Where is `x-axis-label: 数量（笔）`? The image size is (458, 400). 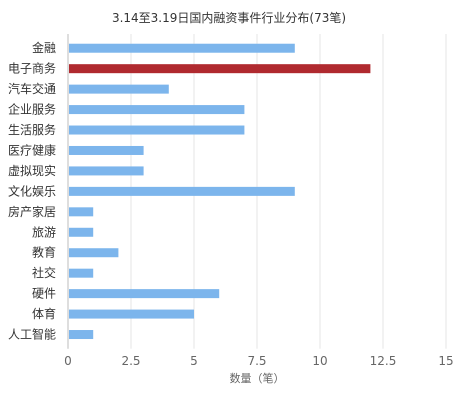 x-axis-label: 数量（笔） is located at coordinates (257, 378).